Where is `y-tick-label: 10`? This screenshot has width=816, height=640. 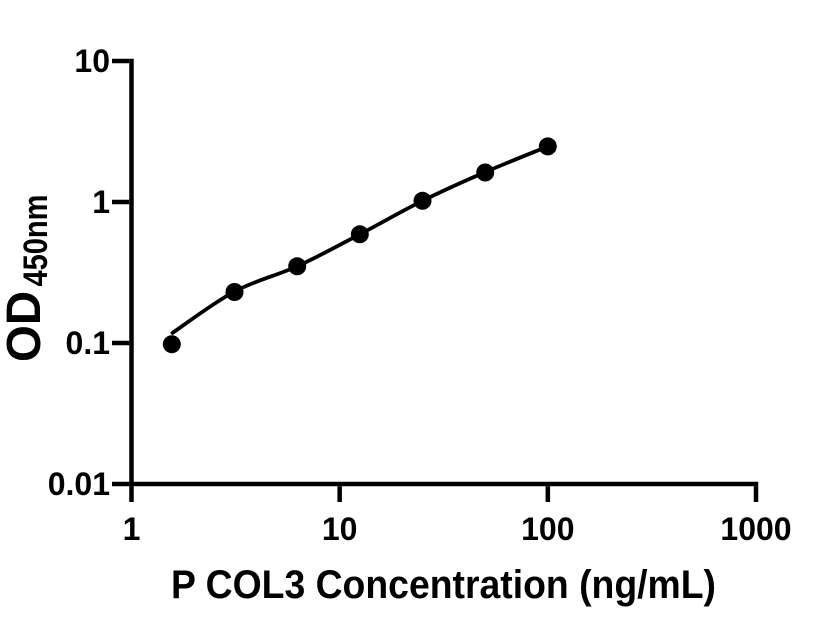 y-tick-label: 10 is located at coordinates (92, 61).